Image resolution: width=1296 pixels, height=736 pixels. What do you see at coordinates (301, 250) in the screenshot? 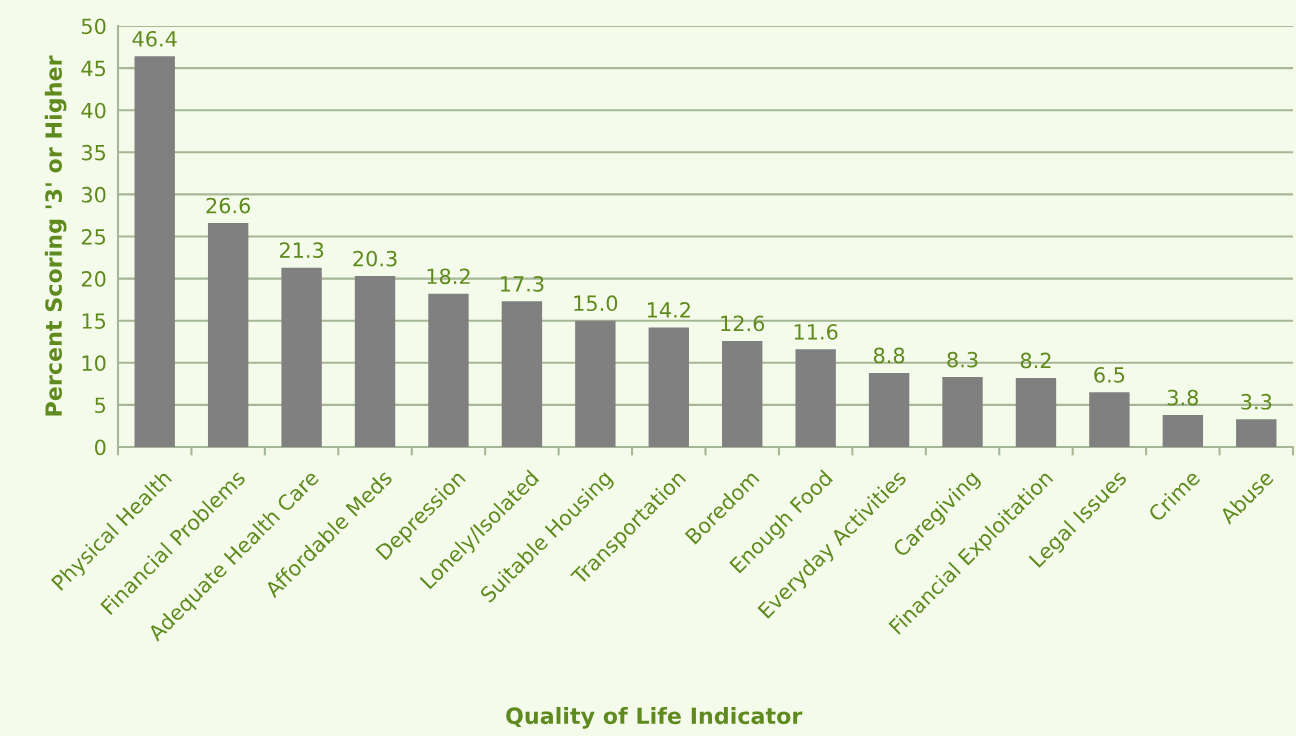
I see `data-label: 21.3` at bounding box center [301, 250].